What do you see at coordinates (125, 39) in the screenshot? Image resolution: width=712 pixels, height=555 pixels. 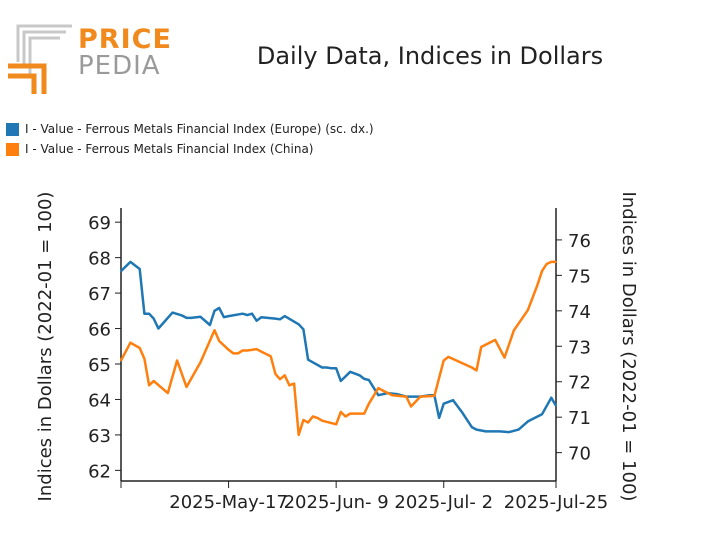 I see `logo-text-price: PRICE` at bounding box center [125, 39].